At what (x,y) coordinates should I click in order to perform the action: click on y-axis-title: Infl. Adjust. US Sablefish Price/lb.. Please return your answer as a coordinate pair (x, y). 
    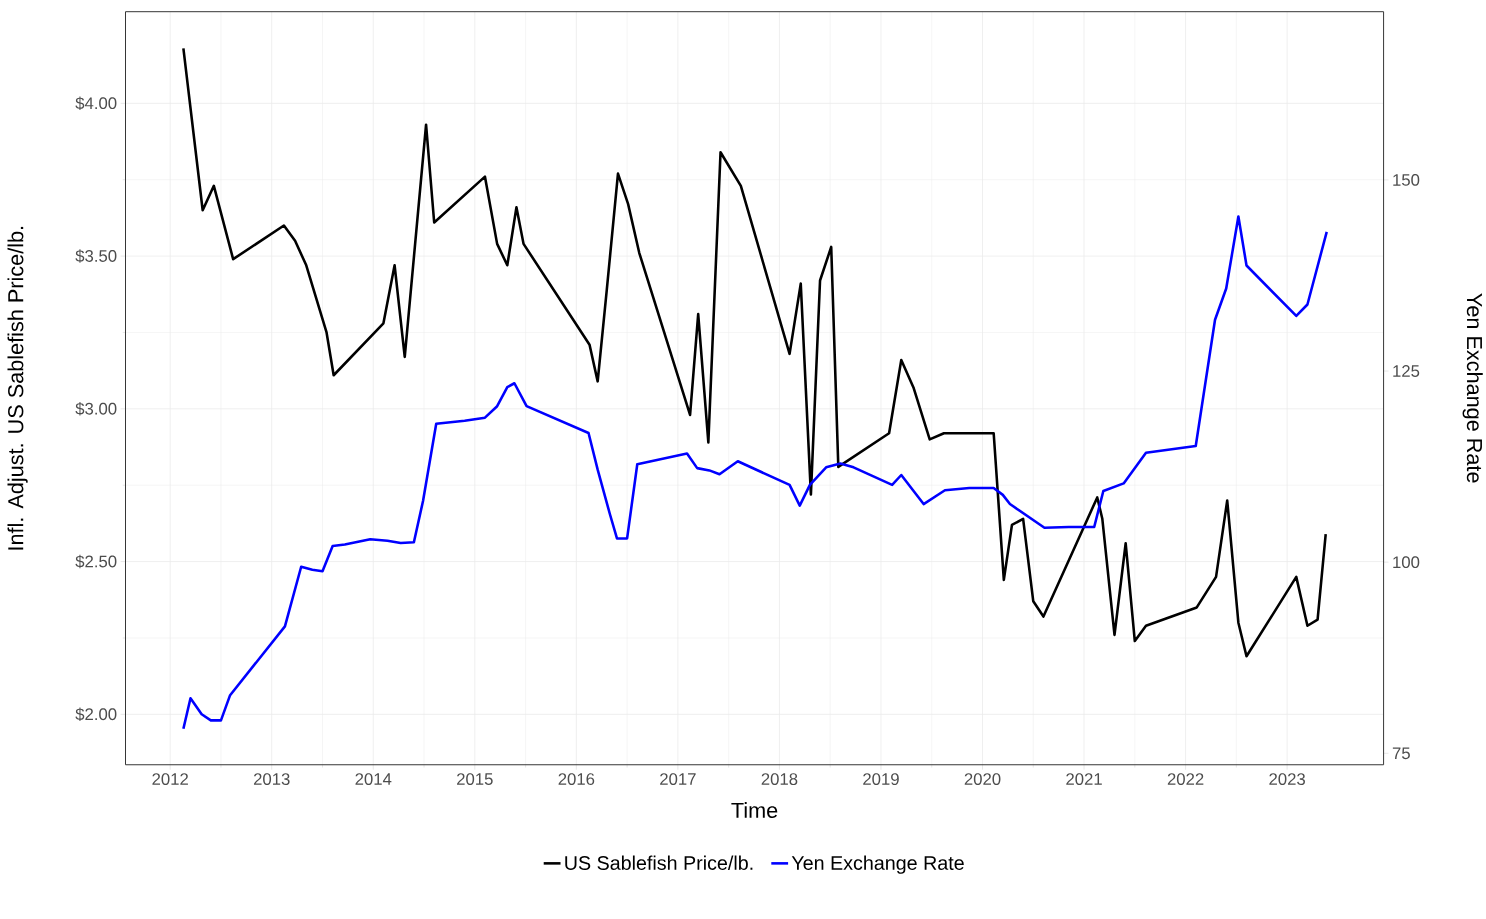
    Looking at the image, I should click on (17, 388).